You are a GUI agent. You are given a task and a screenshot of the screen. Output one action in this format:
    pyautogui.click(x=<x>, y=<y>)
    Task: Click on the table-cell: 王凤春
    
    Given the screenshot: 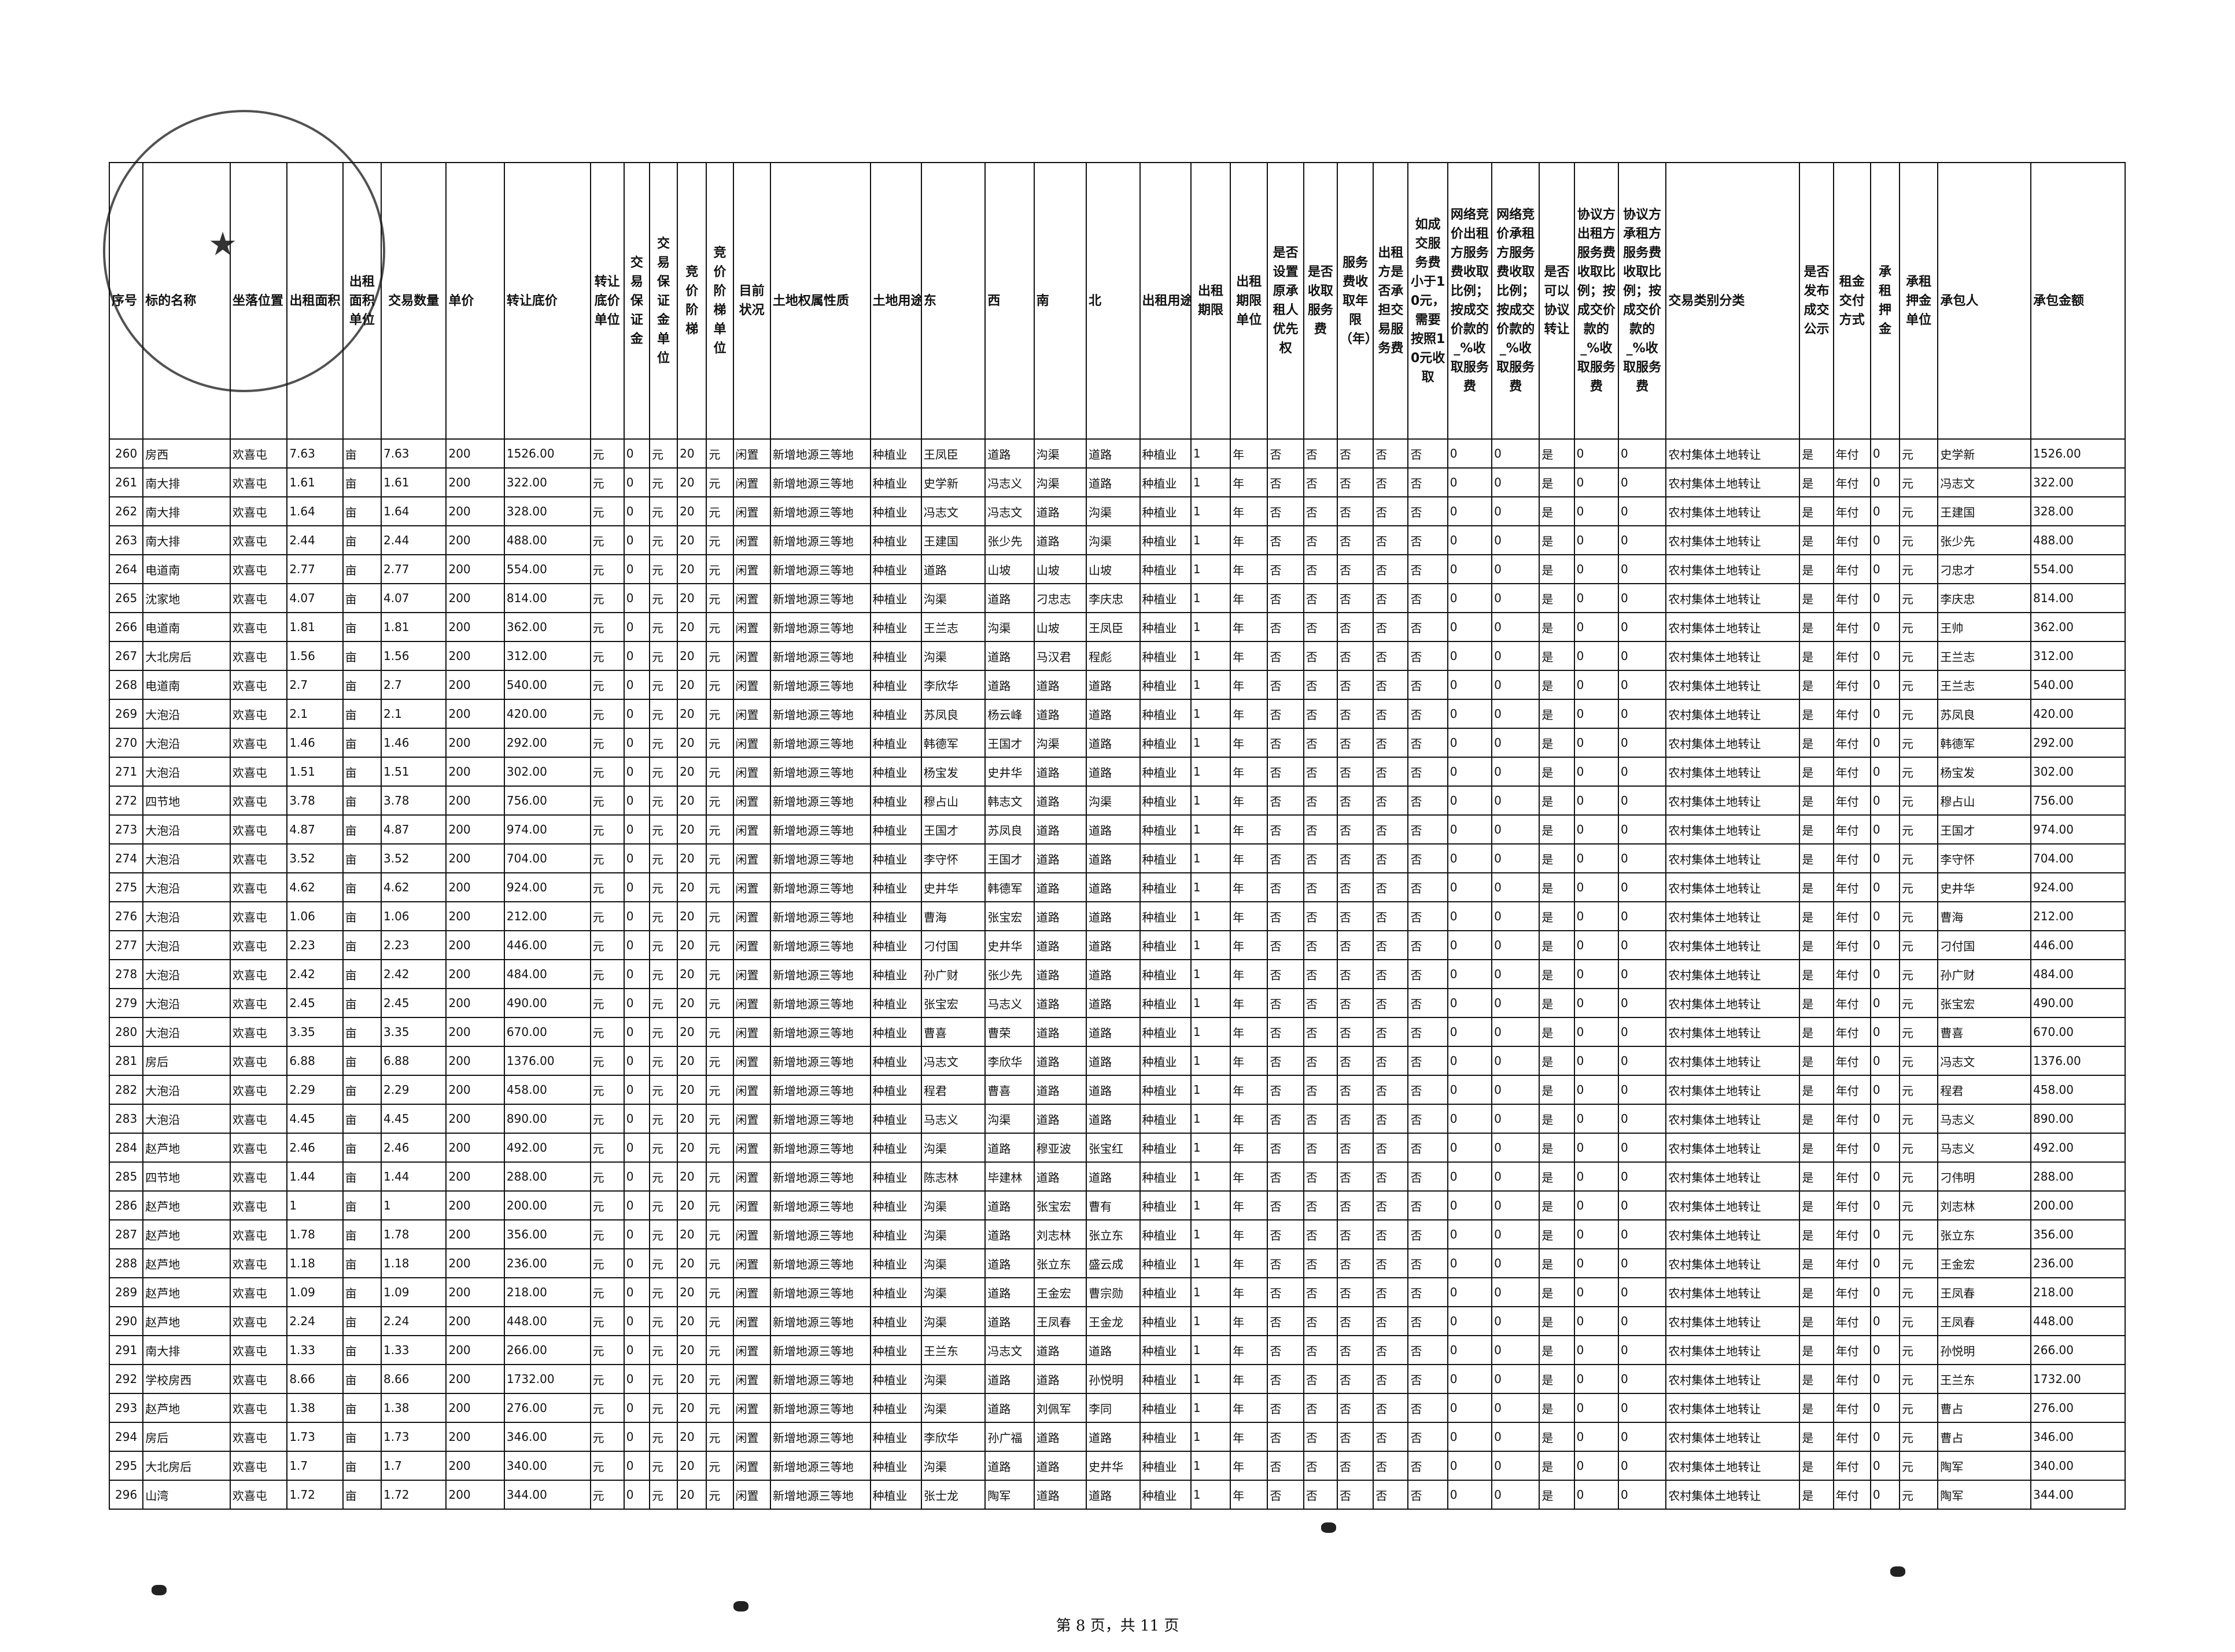 What is the action you would take?
    pyautogui.click(x=1060, y=1321)
    